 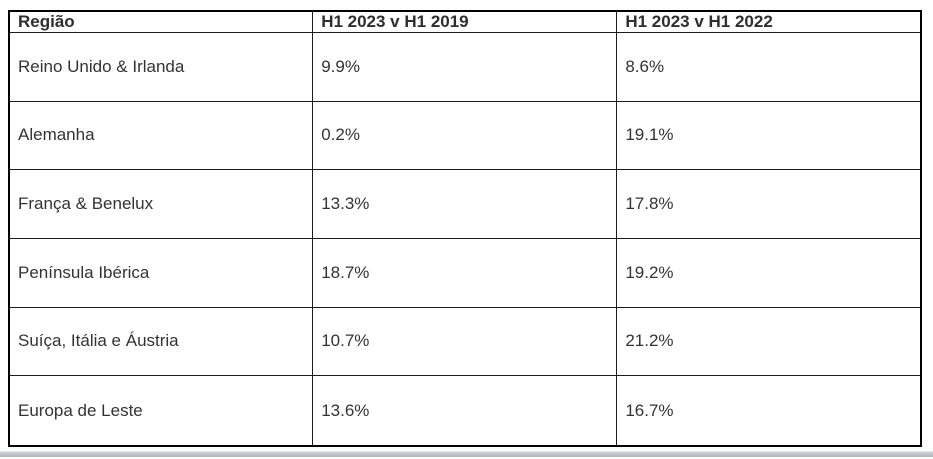 What do you see at coordinates (161, 21) in the screenshot?
I see `column-header-regiao: Região` at bounding box center [161, 21].